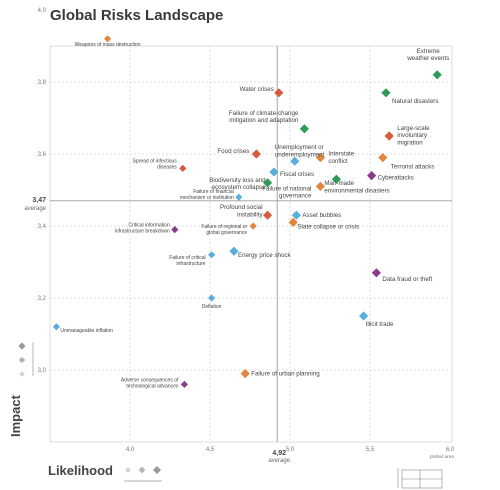 The width and height of the screenshot is (500, 490). I want to click on risk-point-label: Food crises, so click(233, 151).